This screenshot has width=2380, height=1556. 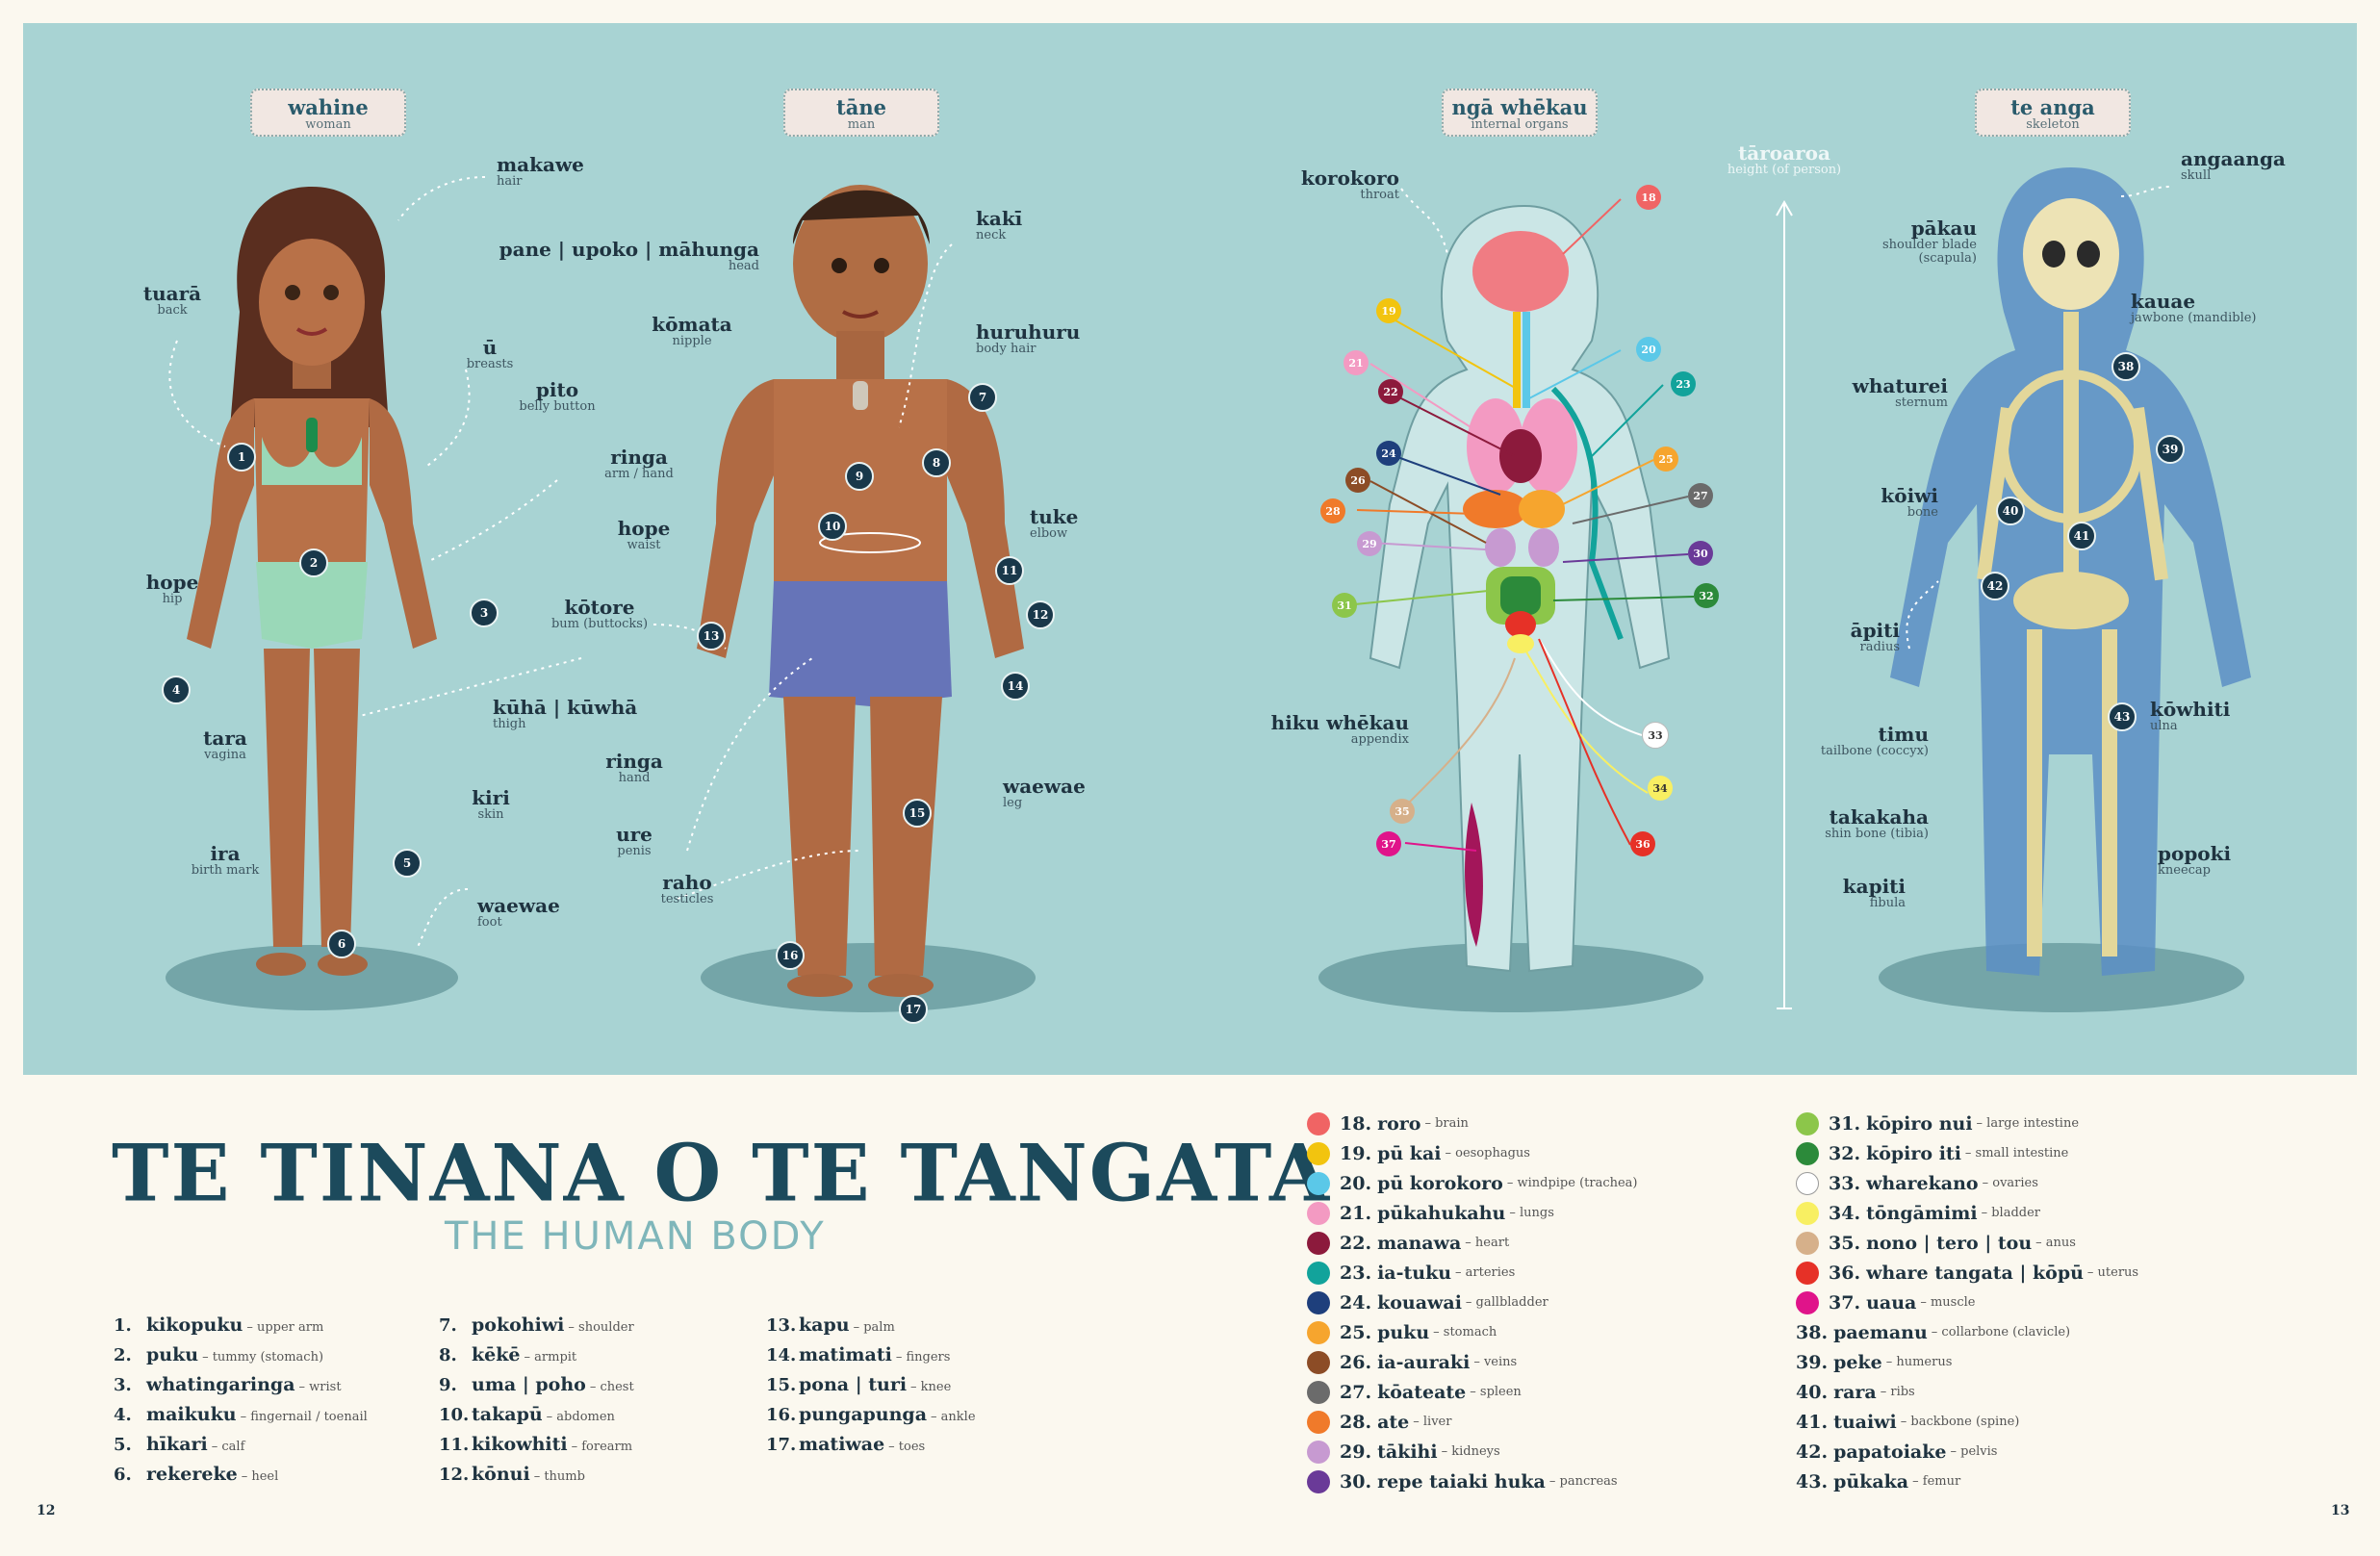 I want to click on item-maori: pūkahukahu, so click(x=1441, y=1213).